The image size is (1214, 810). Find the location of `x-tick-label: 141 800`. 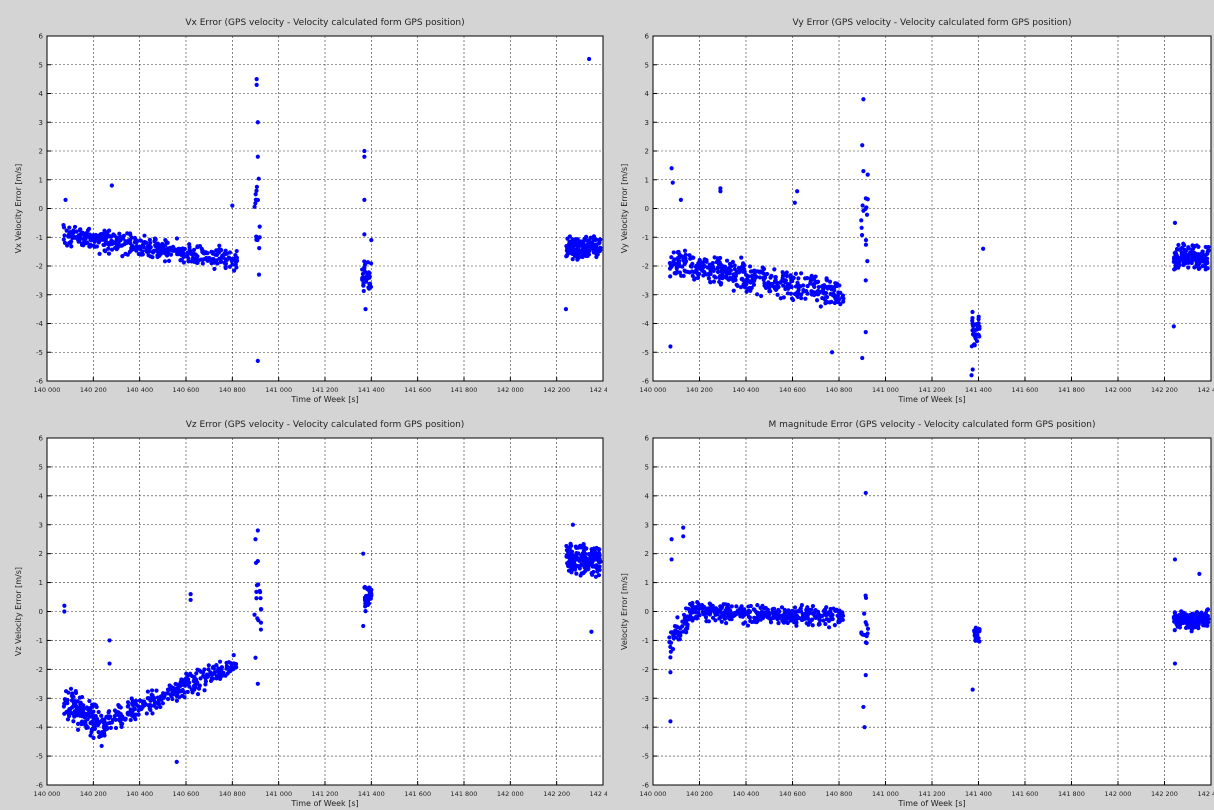

x-tick-label: 141 800 is located at coordinates (464, 794).